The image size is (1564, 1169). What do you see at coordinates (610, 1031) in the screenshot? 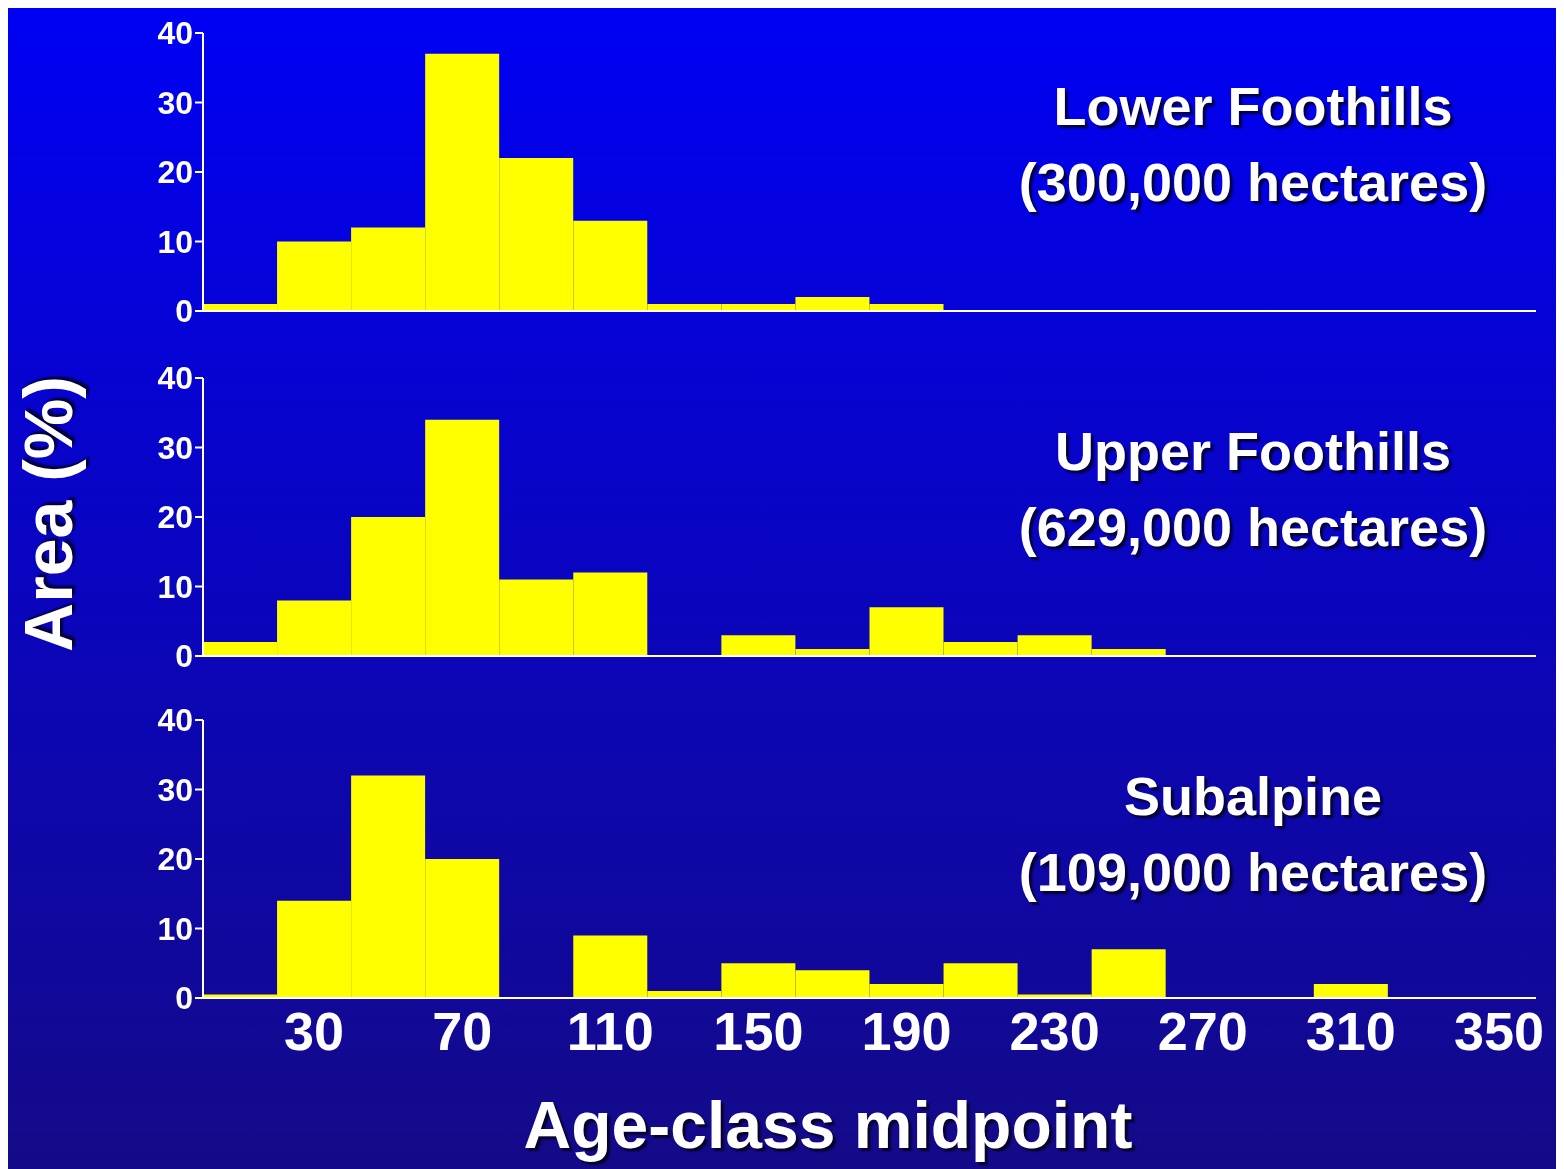
I see `x-tick-label: 110` at bounding box center [610, 1031].